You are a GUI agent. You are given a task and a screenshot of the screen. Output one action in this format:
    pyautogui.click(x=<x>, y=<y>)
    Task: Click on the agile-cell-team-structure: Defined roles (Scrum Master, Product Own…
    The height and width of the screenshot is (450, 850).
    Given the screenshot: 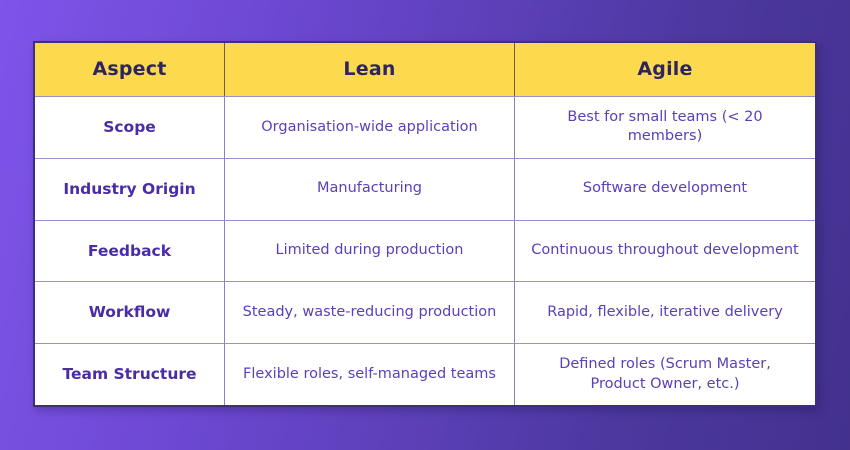 What is the action you would take?
    pyautogui.click(x=664, y=374)
    